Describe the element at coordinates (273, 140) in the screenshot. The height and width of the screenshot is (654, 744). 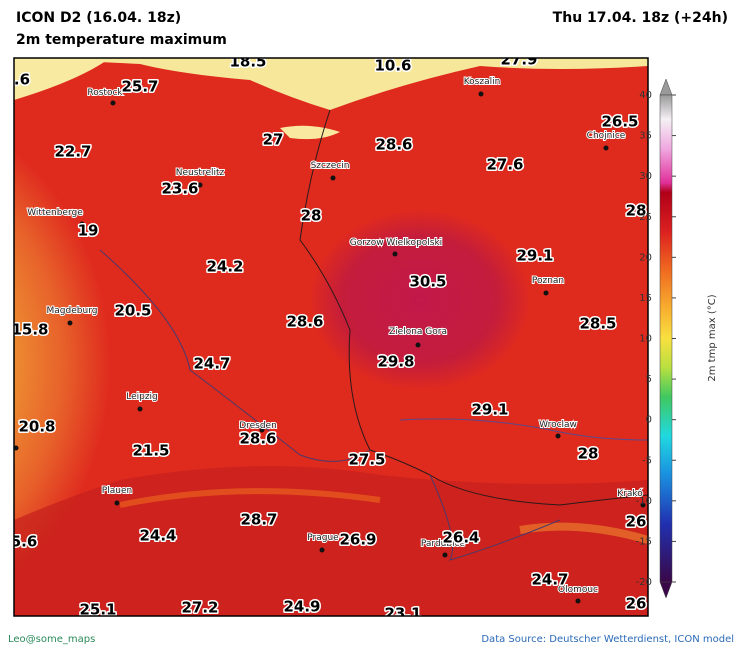
I see `temperature-label: 27` at that location.